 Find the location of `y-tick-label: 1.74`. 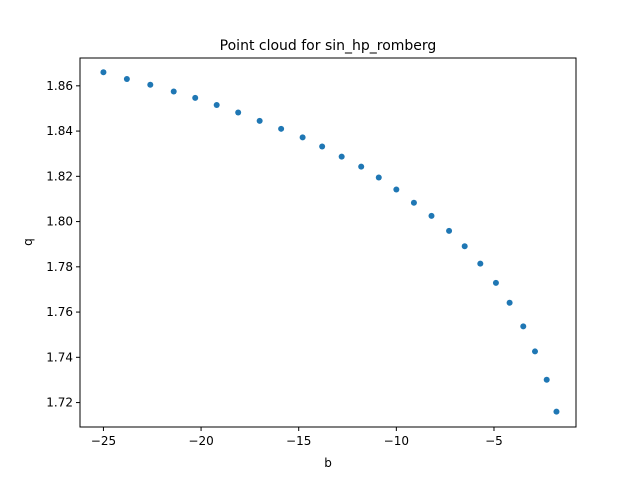

y-tick-label: 1.74 is located at coordinates (59, 357).